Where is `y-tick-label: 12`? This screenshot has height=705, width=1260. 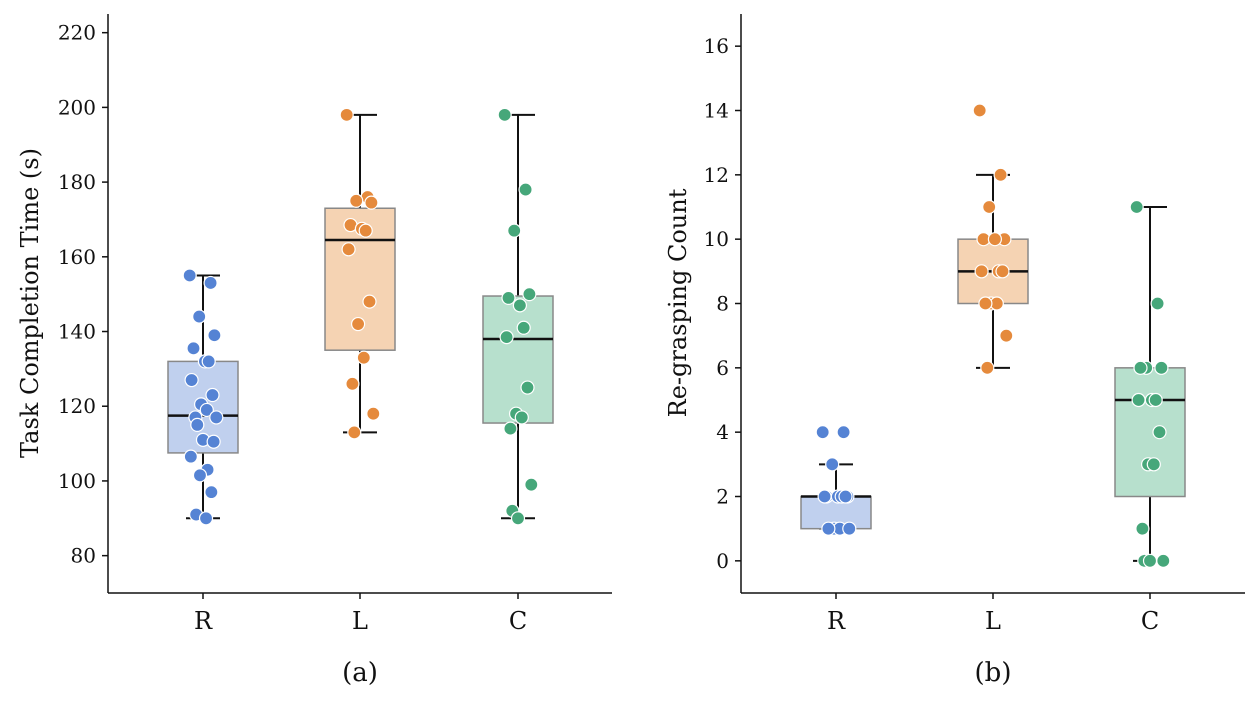 y-tick-label: 12 is located at coordinates (716, 175).